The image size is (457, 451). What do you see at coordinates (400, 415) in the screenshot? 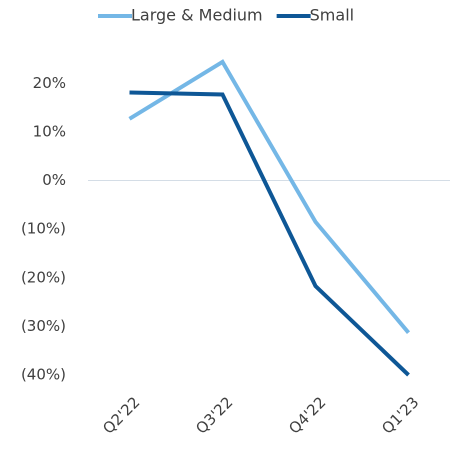
I see `x-tick-label: Q1'23` at bounding box center [400, 415].